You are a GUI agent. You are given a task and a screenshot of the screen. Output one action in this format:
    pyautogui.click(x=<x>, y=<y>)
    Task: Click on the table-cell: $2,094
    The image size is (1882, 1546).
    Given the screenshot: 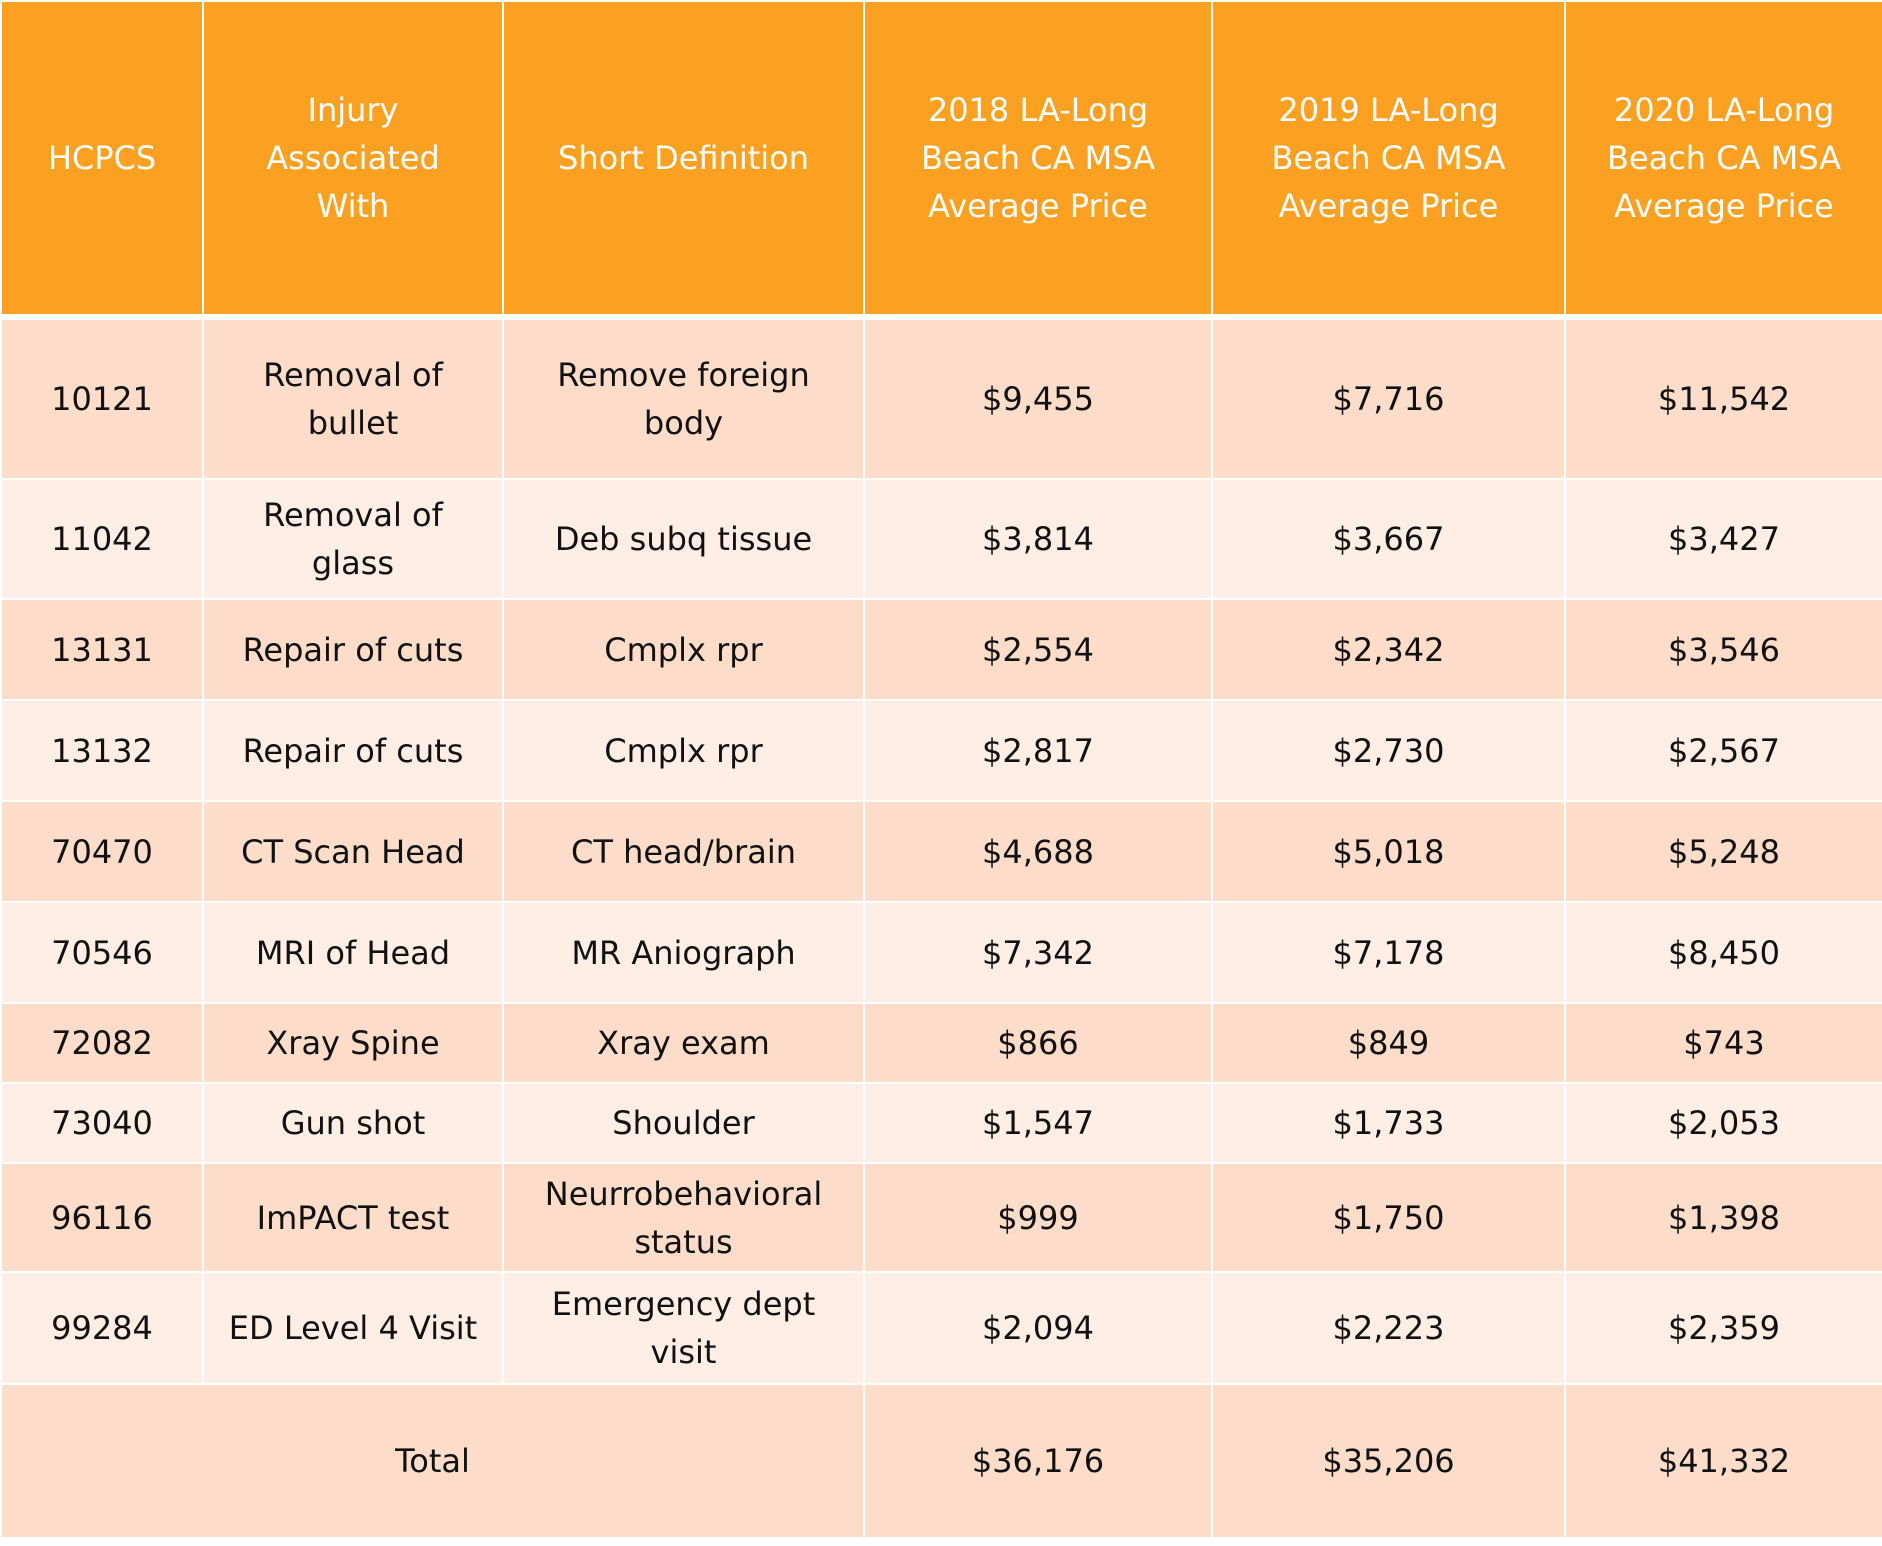 What is the action you would take?
    pyautogui.click(x=1038, y=1328)
    